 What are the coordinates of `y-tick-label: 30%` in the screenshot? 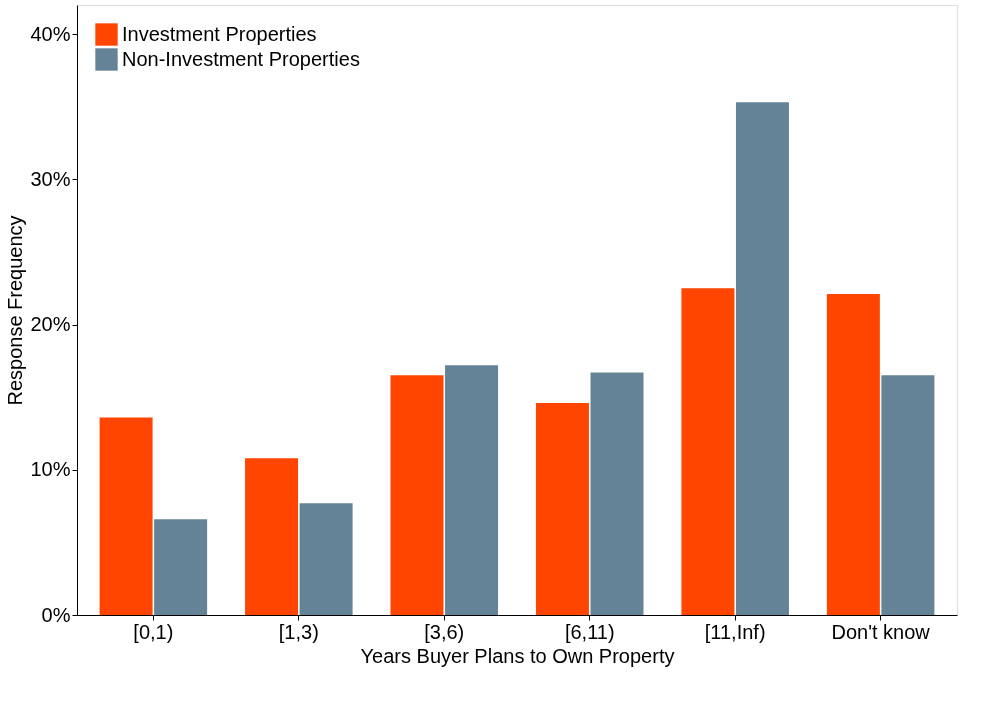 It's located at (50, 178).